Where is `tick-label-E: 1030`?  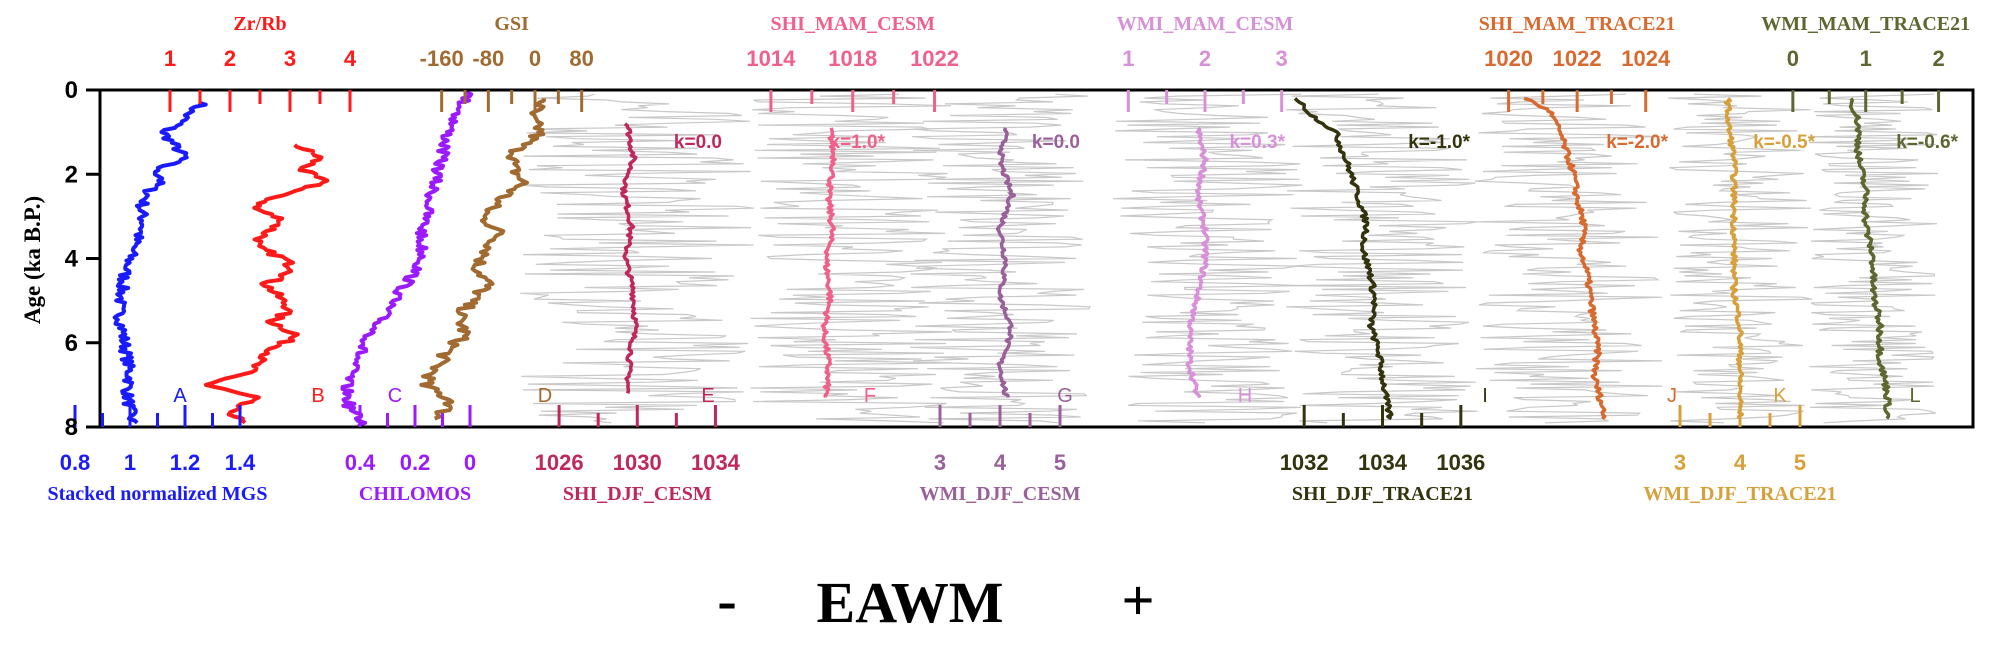 tick-label-E: 1030 is located at coordinates (637, 462).